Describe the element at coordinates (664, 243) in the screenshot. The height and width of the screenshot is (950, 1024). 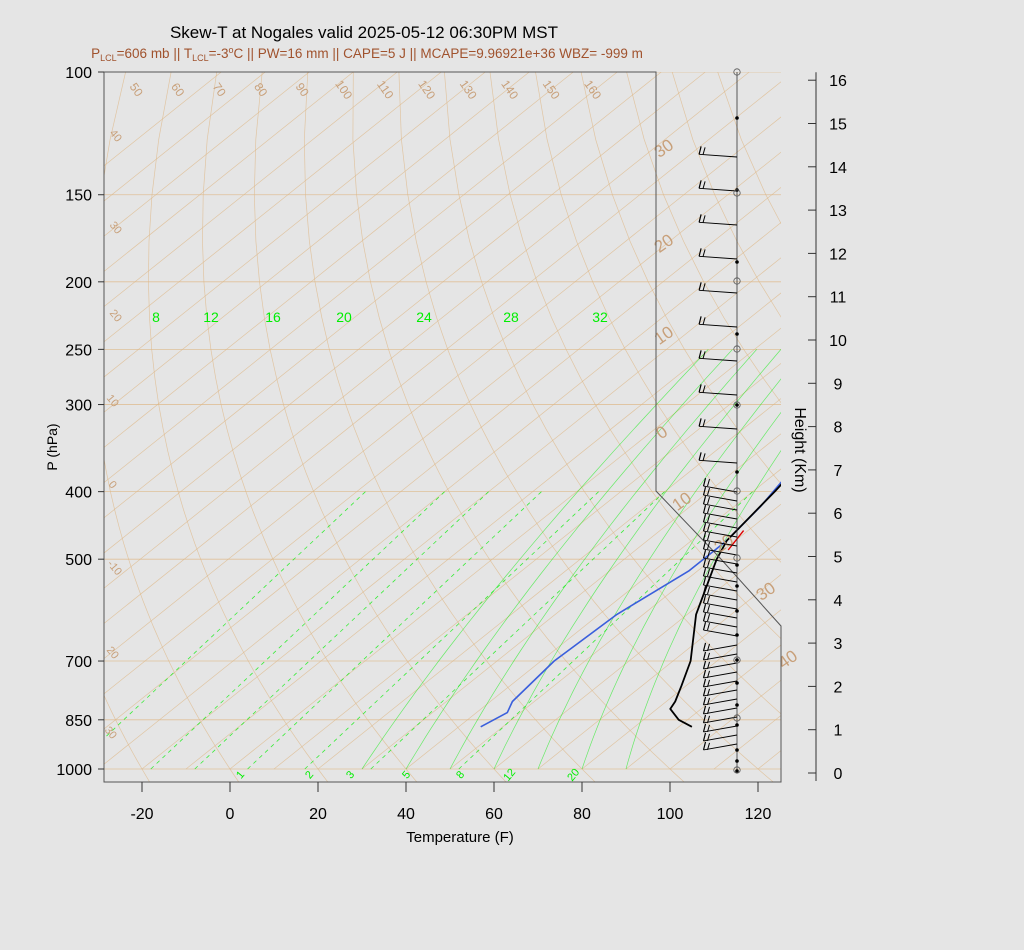
I see `moist-adiabat-label: 20` at that location.